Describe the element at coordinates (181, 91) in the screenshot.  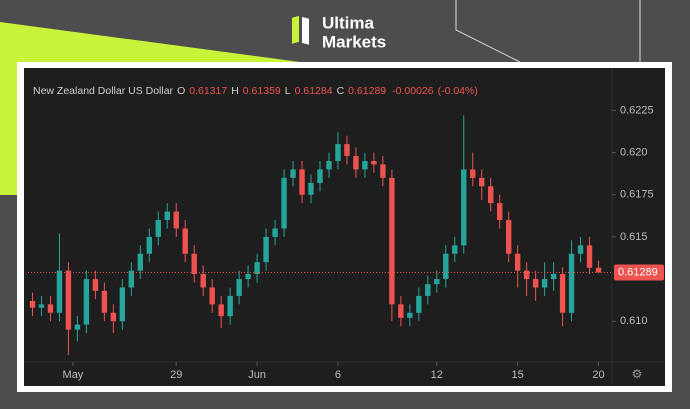
I see `header-text: O` at that location.